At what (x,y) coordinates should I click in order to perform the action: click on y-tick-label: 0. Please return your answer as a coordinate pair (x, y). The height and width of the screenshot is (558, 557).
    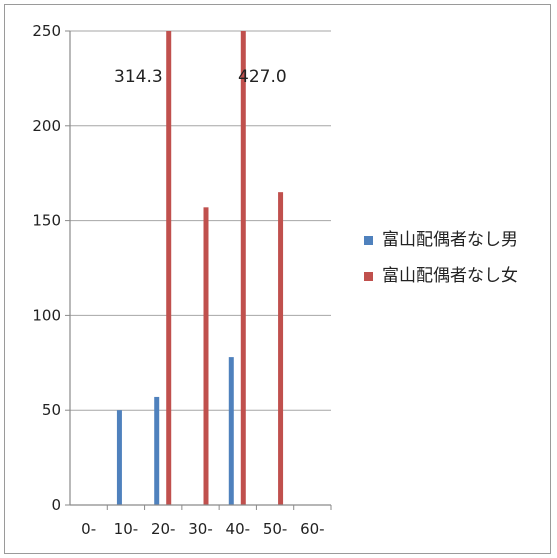
    Looking at the image, I should click on (56, 505).